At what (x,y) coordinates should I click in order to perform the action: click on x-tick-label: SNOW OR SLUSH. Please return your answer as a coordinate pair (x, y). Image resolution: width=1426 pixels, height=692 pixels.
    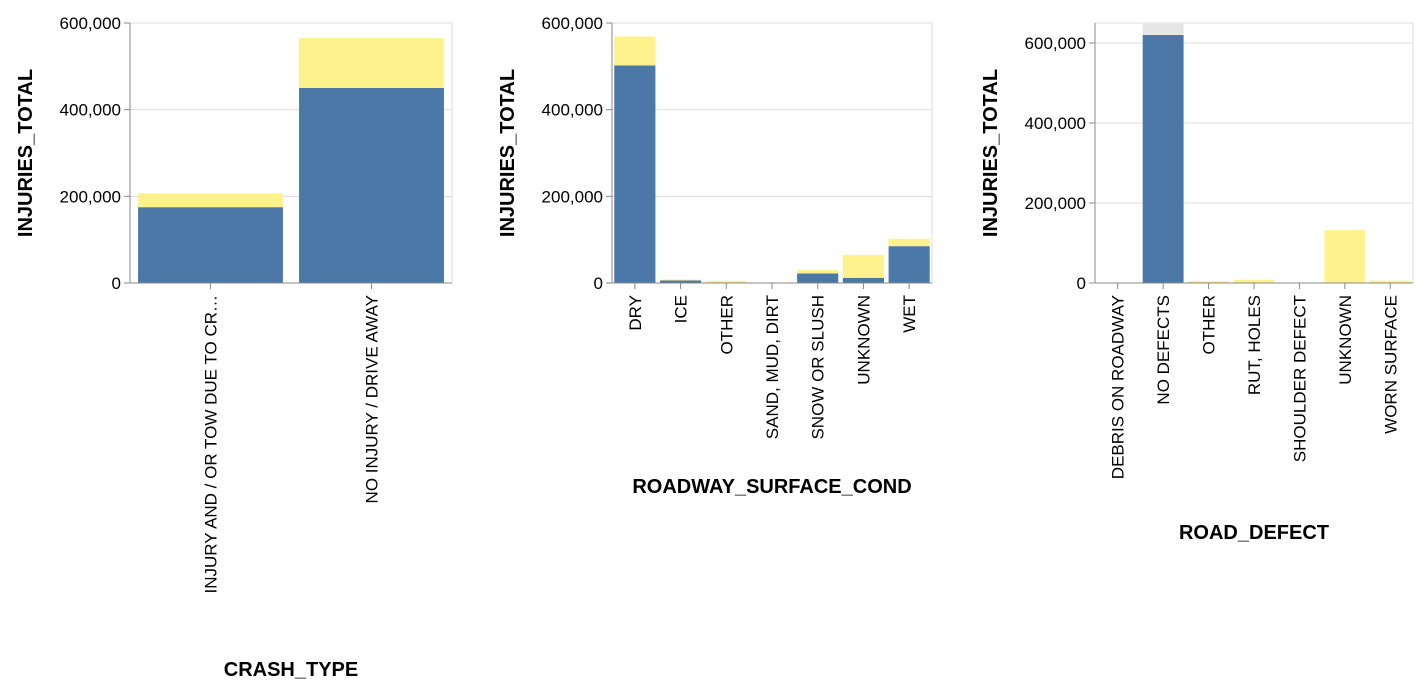
    Looking at the image, I should click on (818, 367).